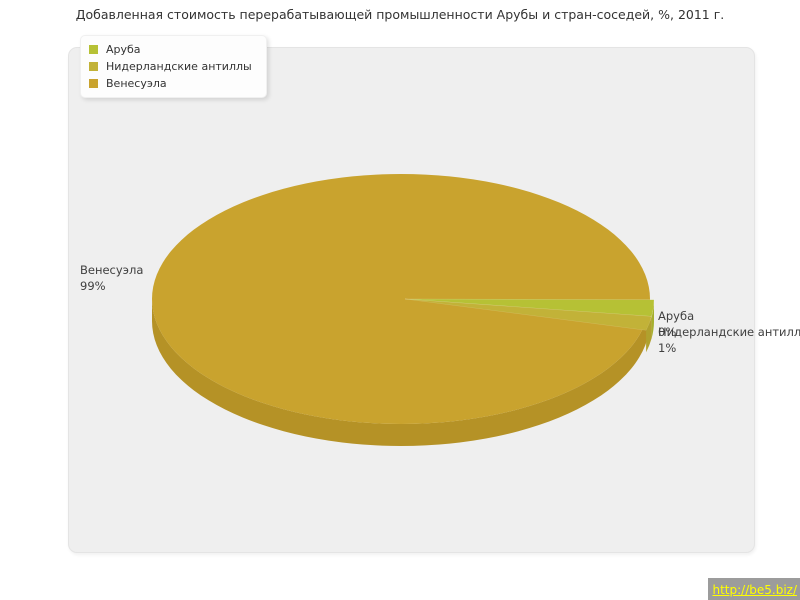 Image resolution: width=800 pixels, height=600 pixels. What do you see at coordinates (667, 348) in the screenshot?
I see `callout-value: 1%` at bounding box center [667, 348].